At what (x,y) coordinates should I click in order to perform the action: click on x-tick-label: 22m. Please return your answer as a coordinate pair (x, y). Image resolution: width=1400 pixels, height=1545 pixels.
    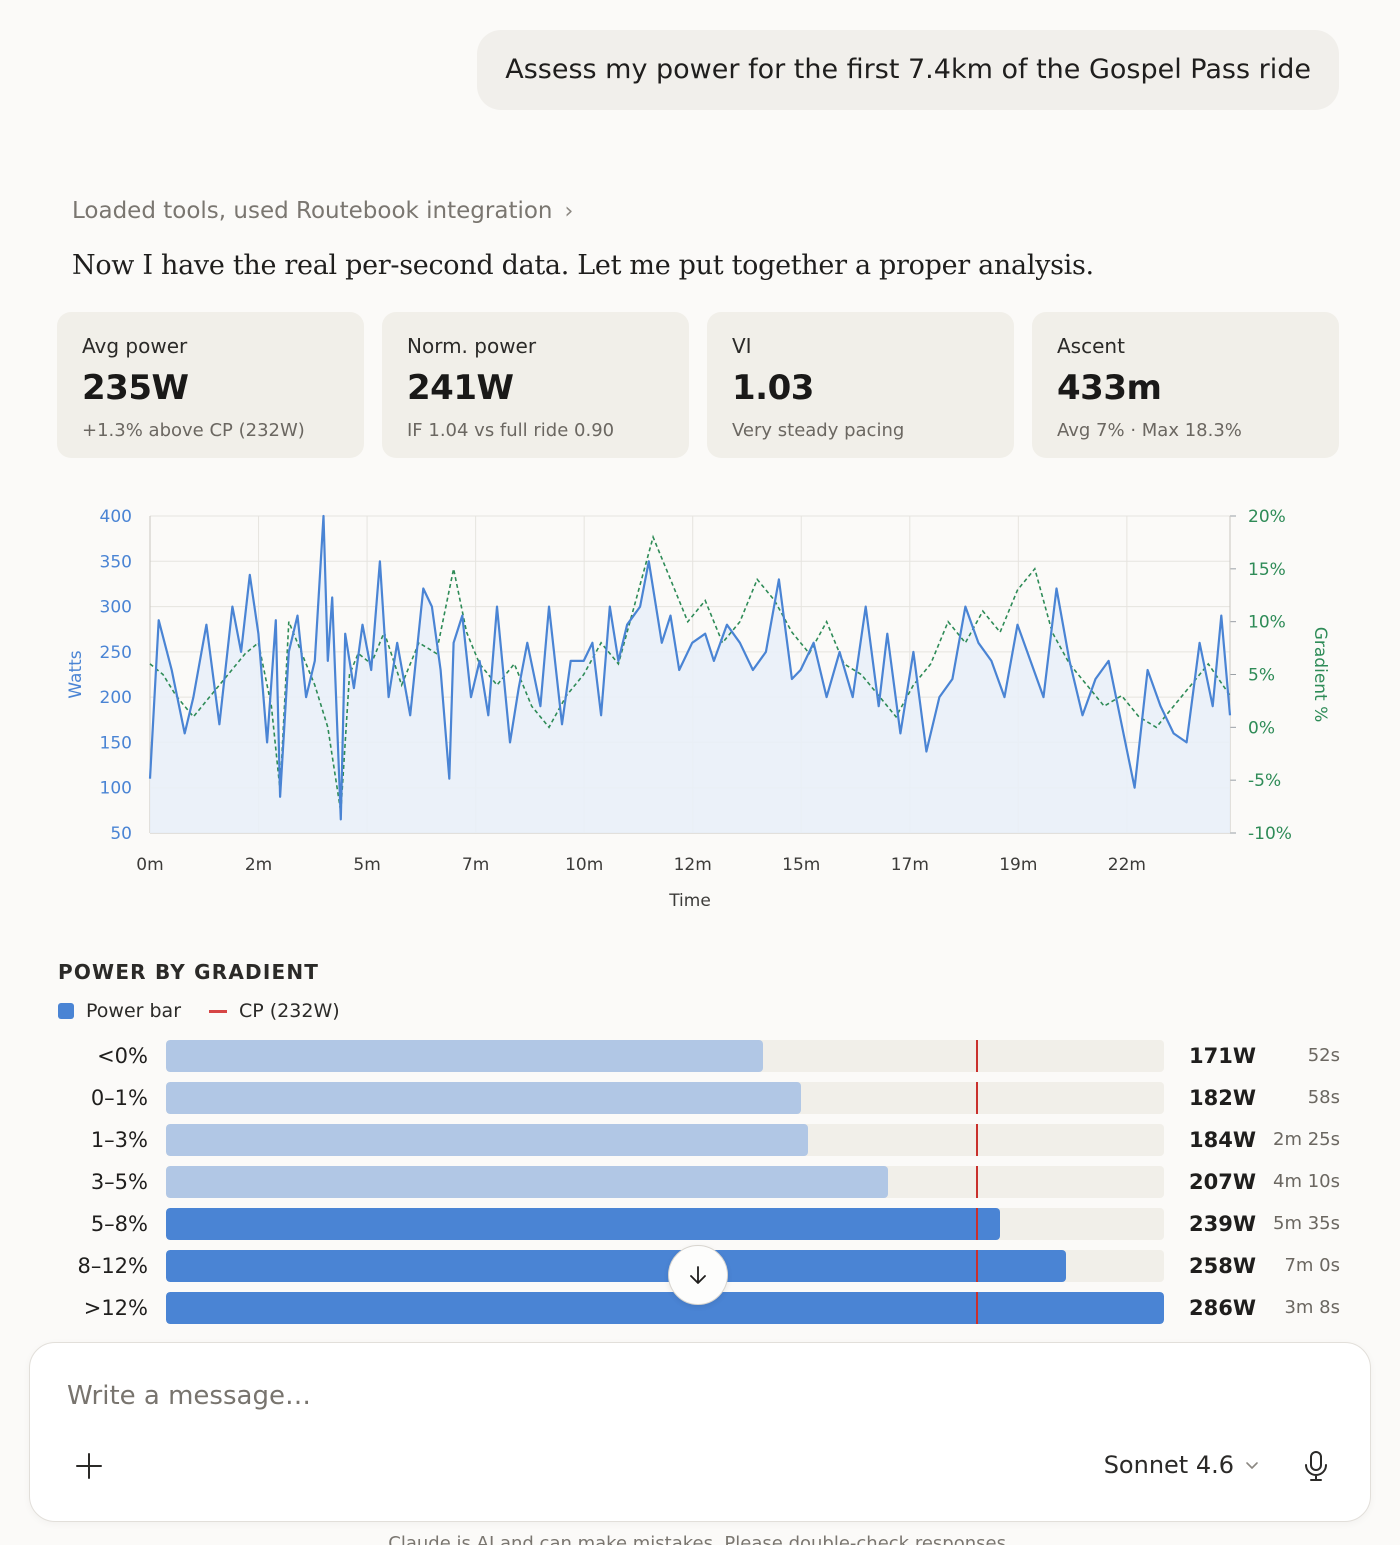
    Looking at the image, I should click on (1127, 865).